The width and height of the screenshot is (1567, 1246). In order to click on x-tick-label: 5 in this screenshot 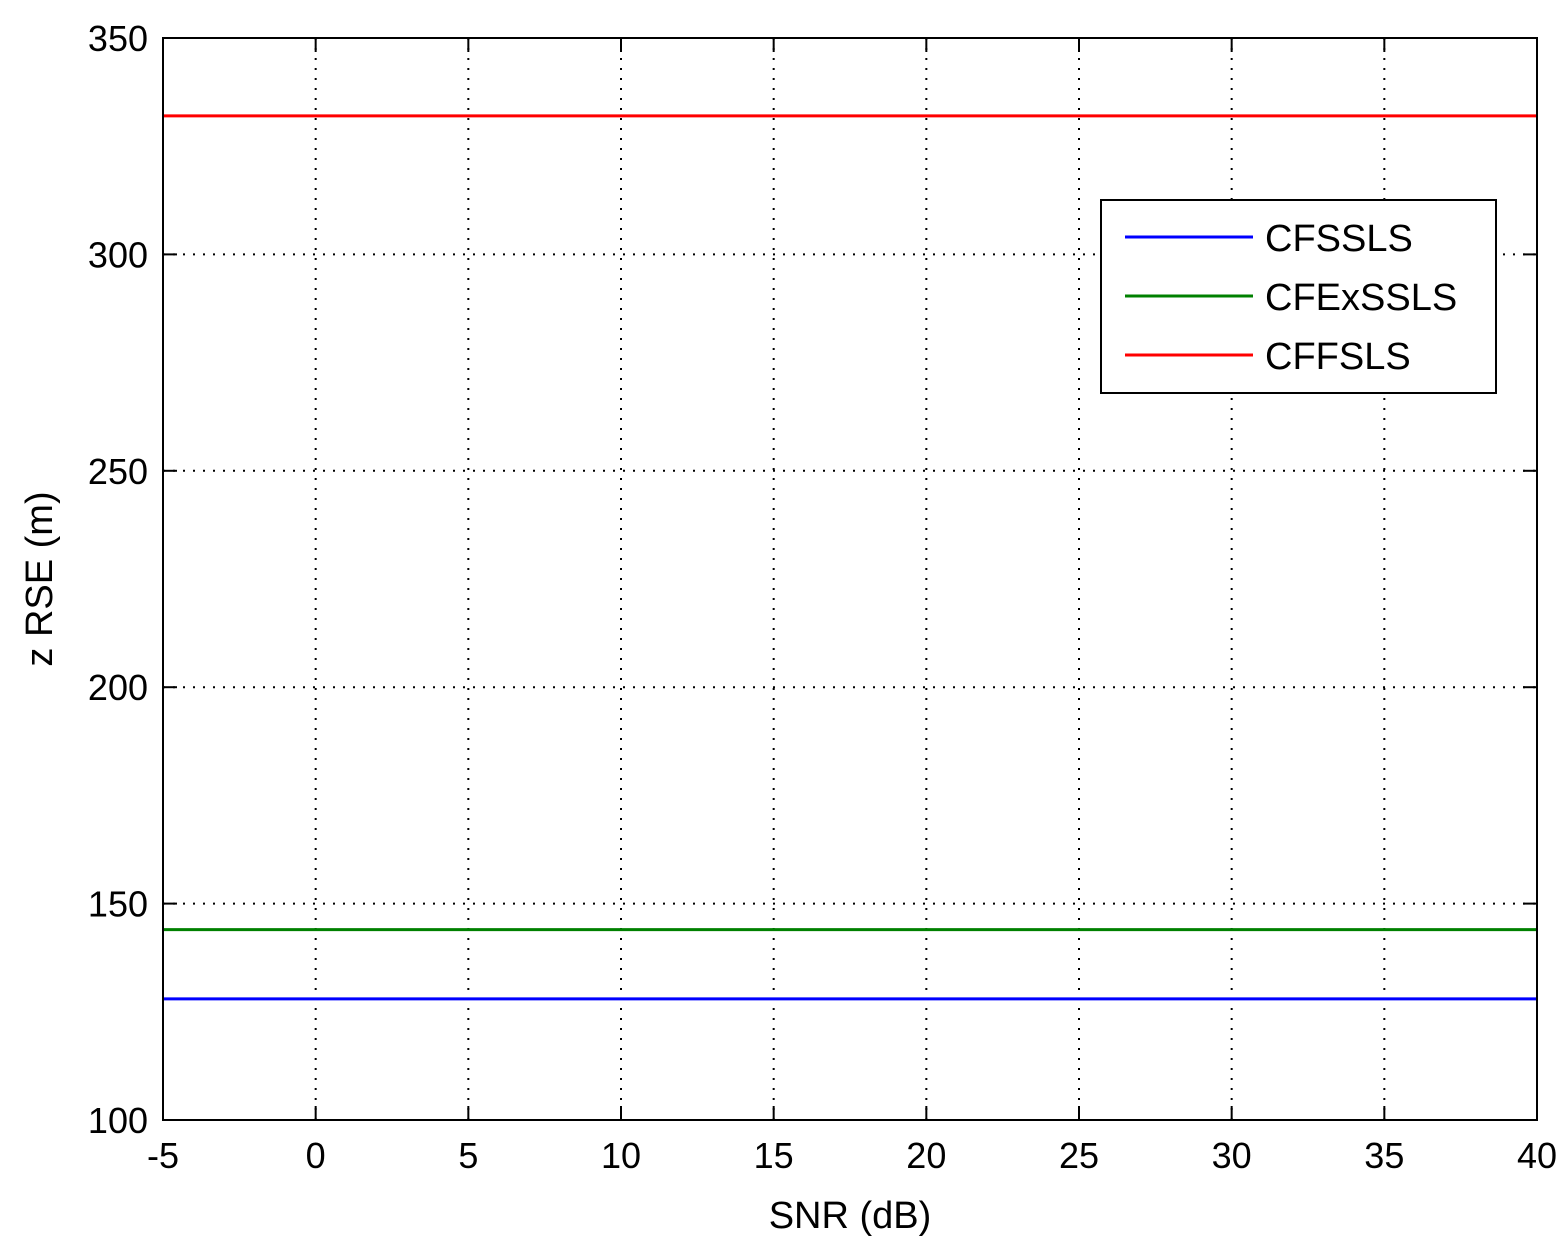, I will do `click(468, 1155)`.